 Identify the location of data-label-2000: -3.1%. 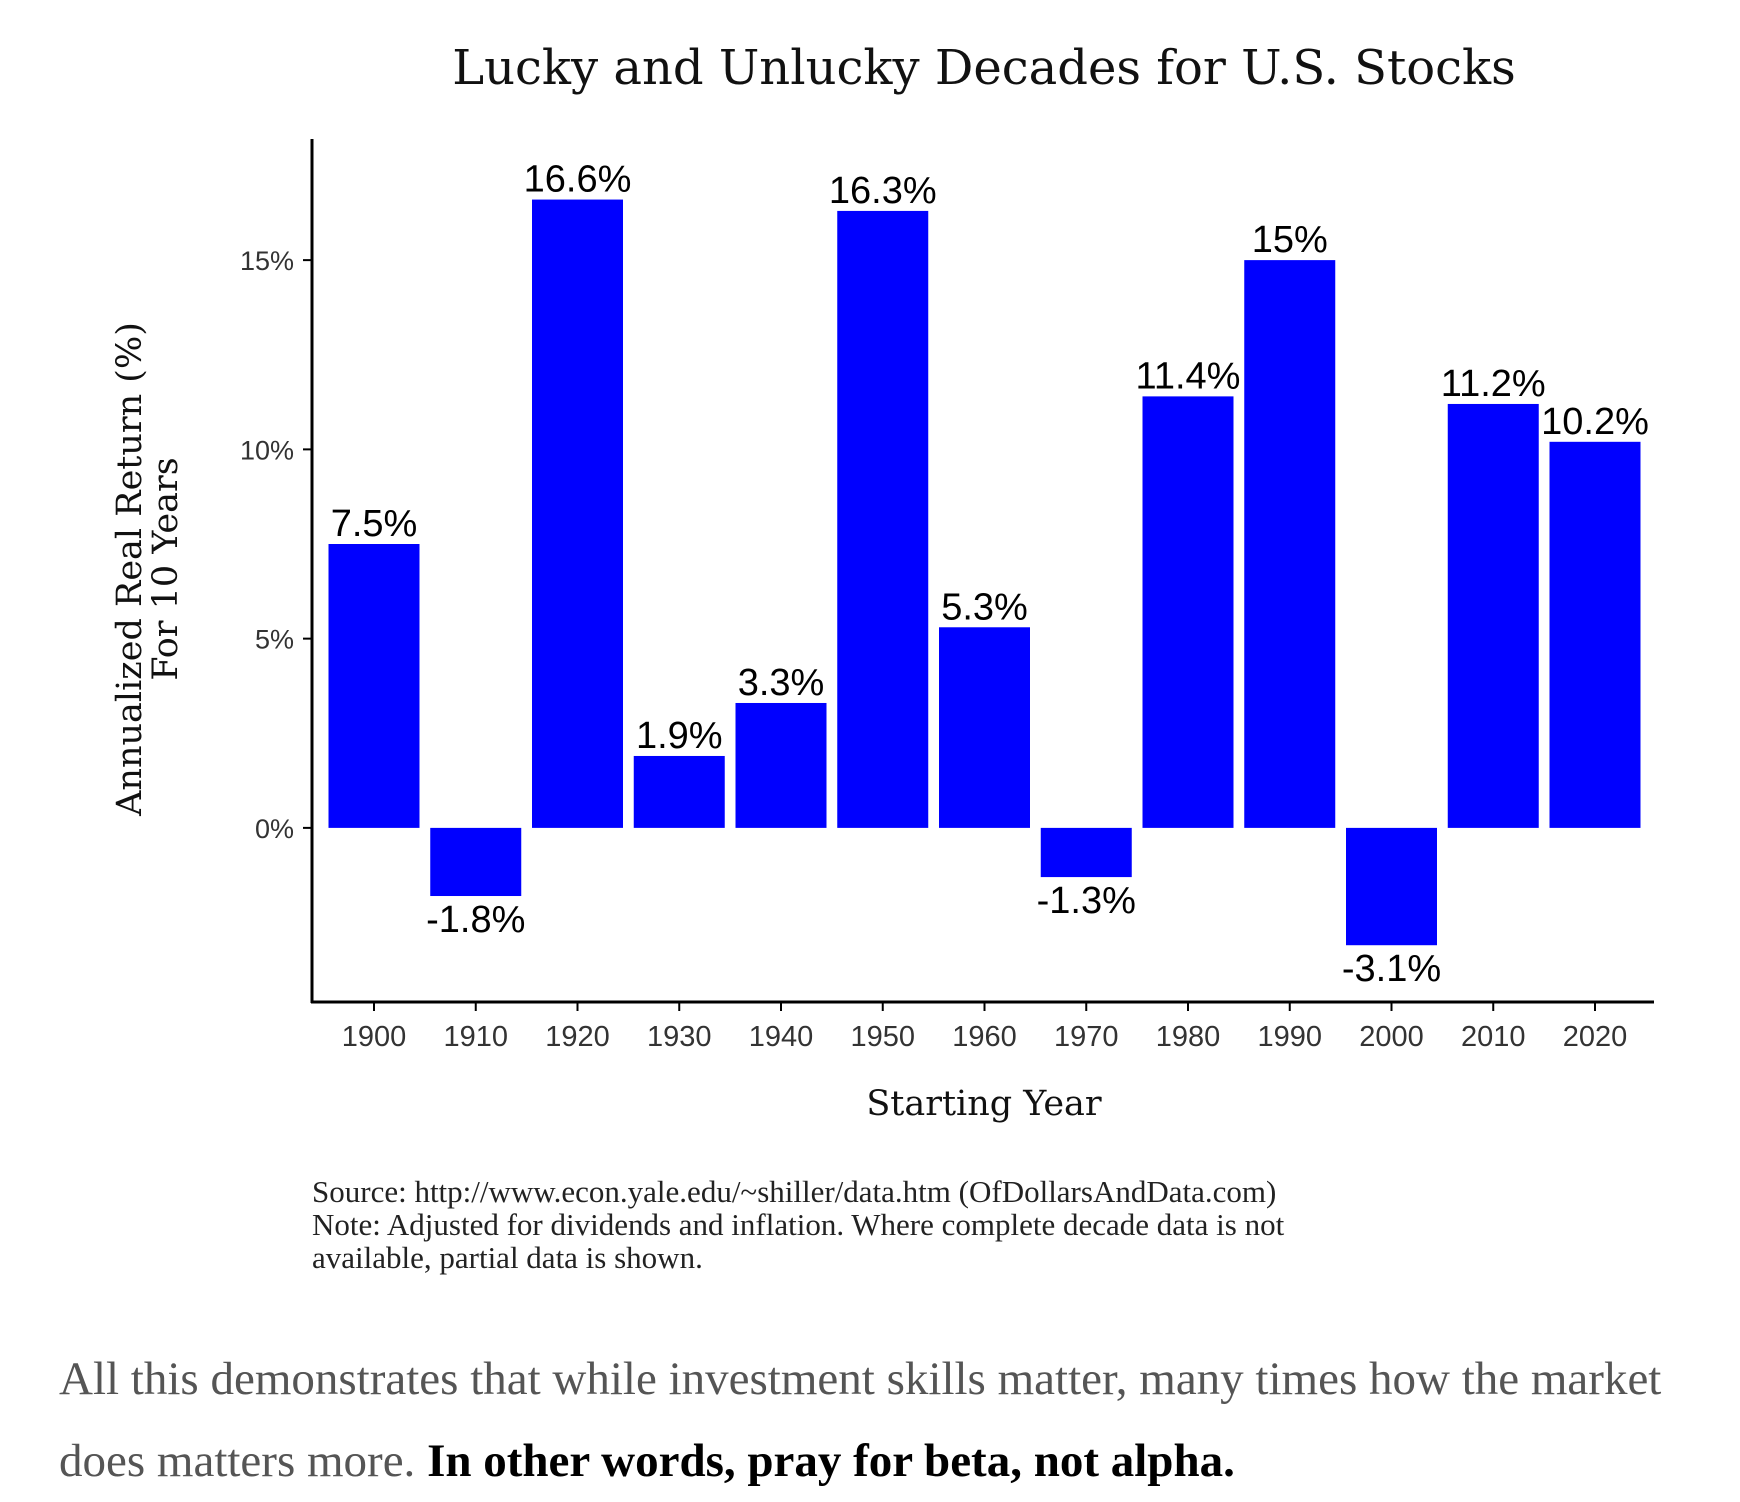
(1391, 969).